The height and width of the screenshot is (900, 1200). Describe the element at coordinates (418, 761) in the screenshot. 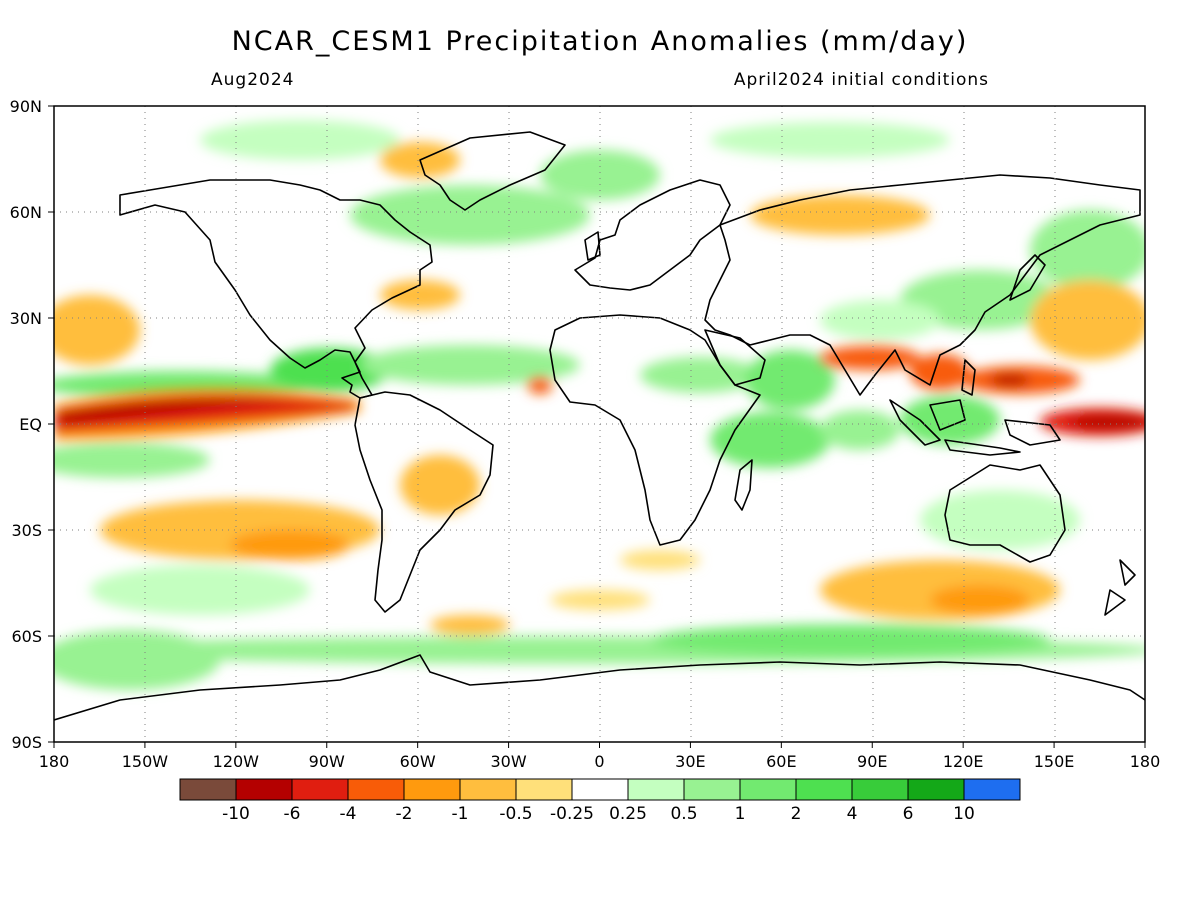

I see `lon-tick-label: 60W` at that location.